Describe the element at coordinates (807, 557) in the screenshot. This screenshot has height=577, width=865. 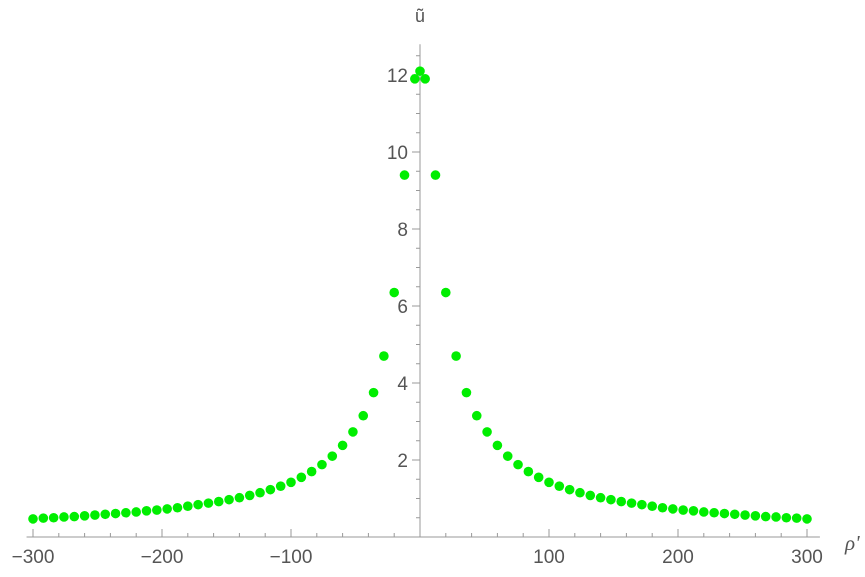
I see `x-tick-label: 300` at that location.